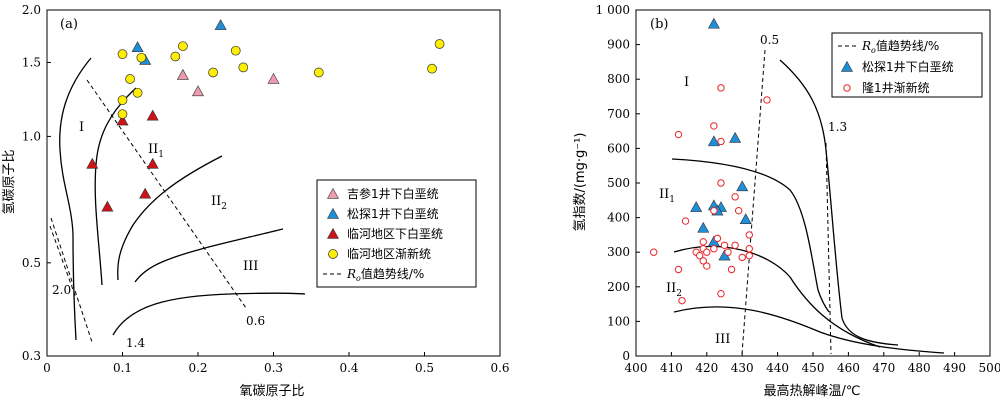 Image resolution: width=1000 pixels, height=402 pixels. I want to click on chart-a-ro-trend-lines, so click(148, 211).